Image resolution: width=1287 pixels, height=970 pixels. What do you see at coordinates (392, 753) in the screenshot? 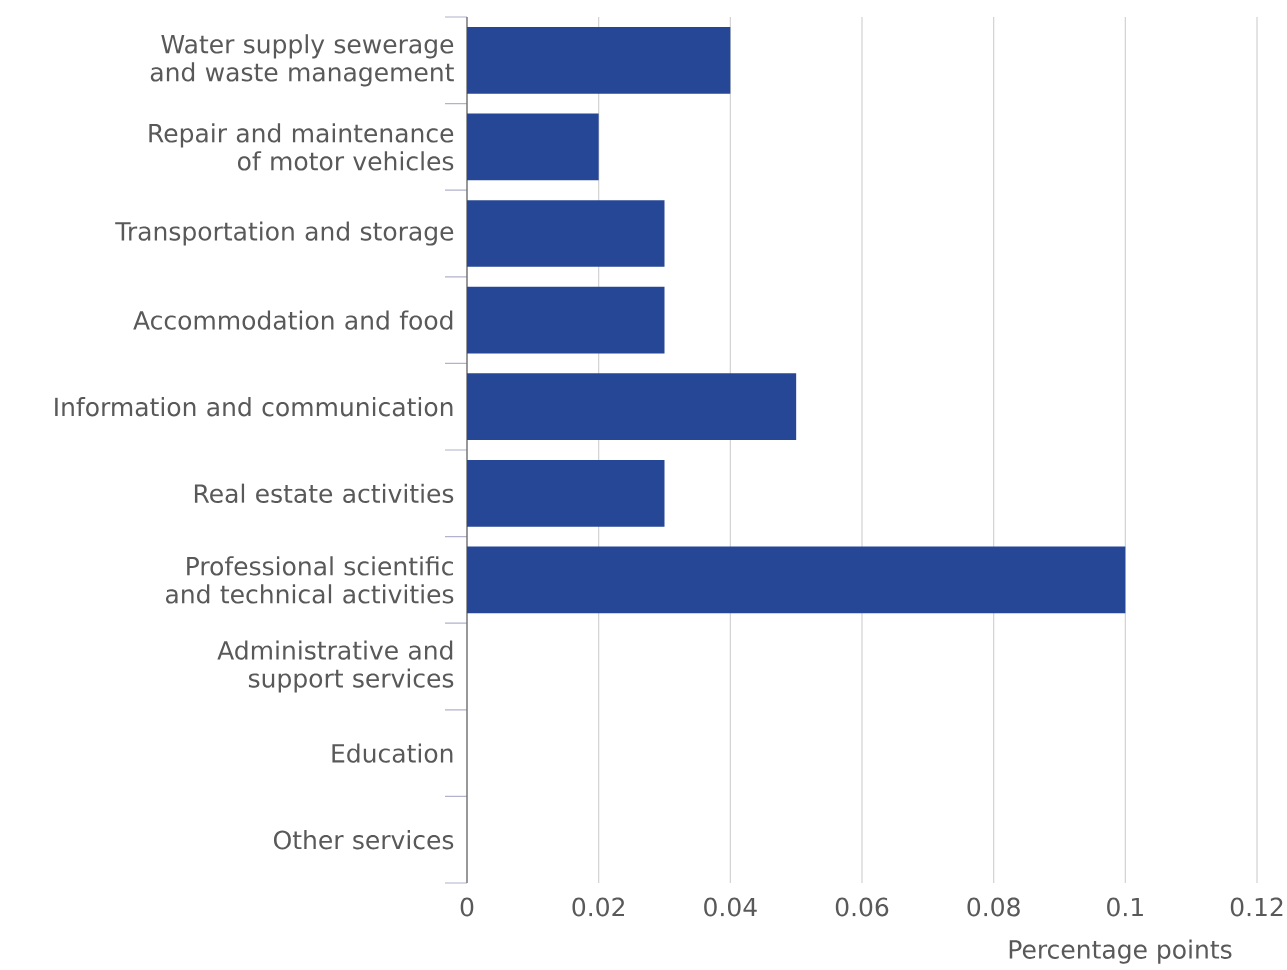
I see `y-tick-label: Education` at bounding box center [392, 753].